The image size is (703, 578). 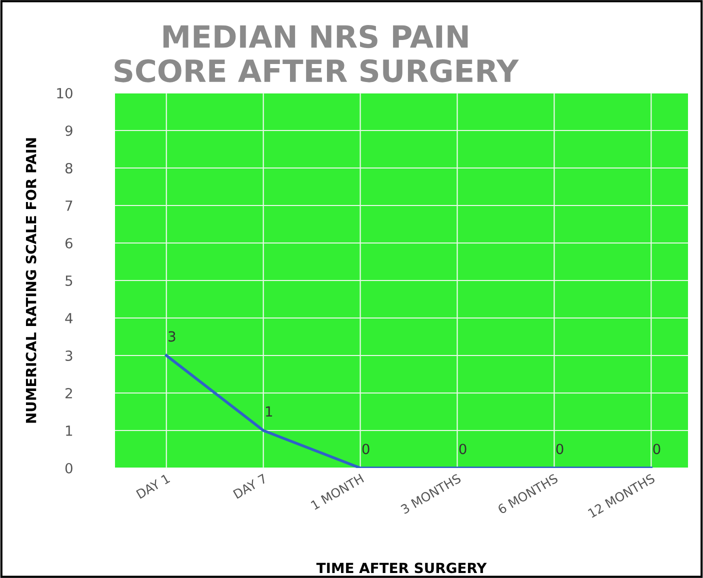 What do you see at coordinates (69, 393) in the screenshot?
I see `y-tick-label: 2` at bounding box center [69, 393].